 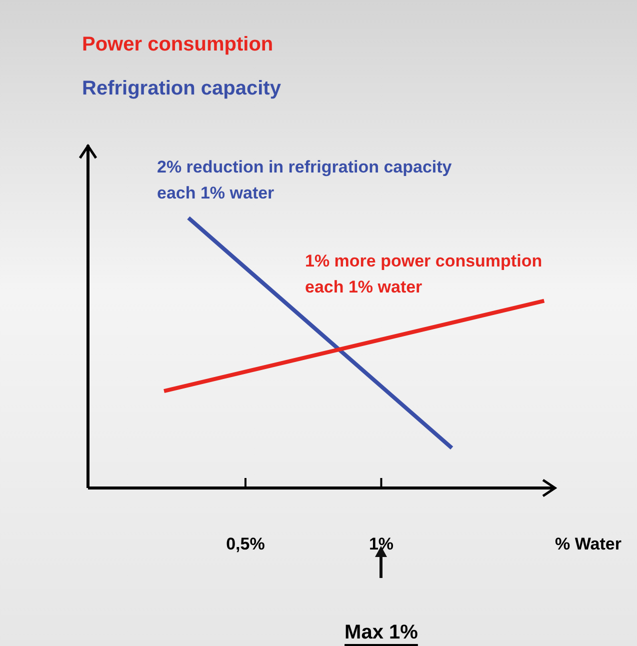 I want to click on text: Refrigration capacity, so click(x=182, y=89).